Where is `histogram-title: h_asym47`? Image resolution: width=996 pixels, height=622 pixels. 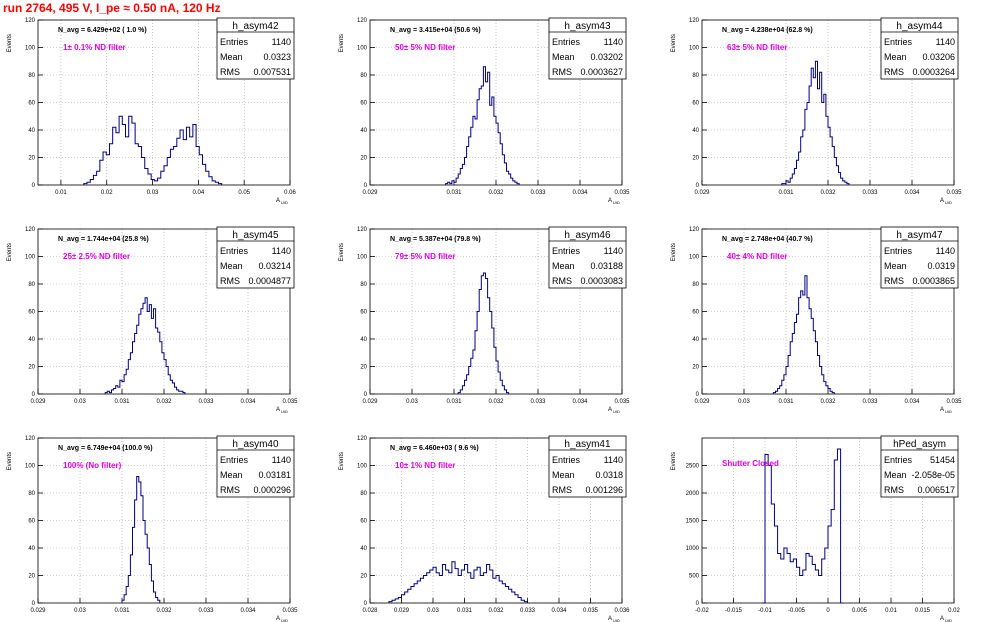 histogram-title: h_asym47 is located at coordinates (919, 235).